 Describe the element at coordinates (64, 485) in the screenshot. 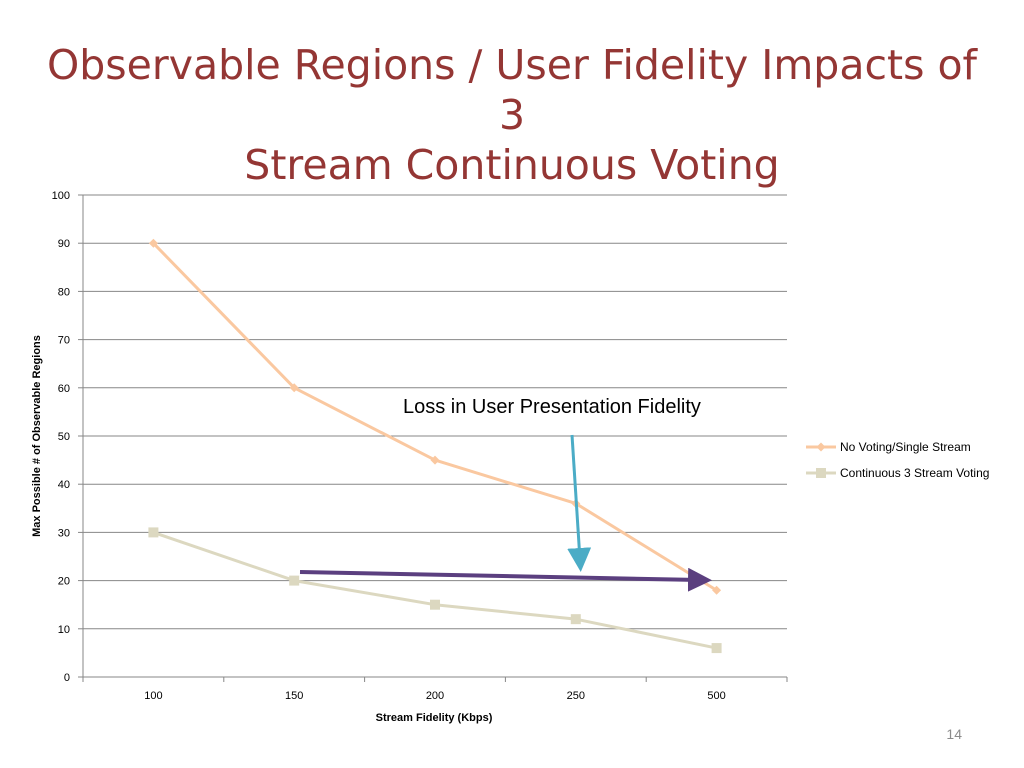

I see `y-tick-label-40: 40` at that location.